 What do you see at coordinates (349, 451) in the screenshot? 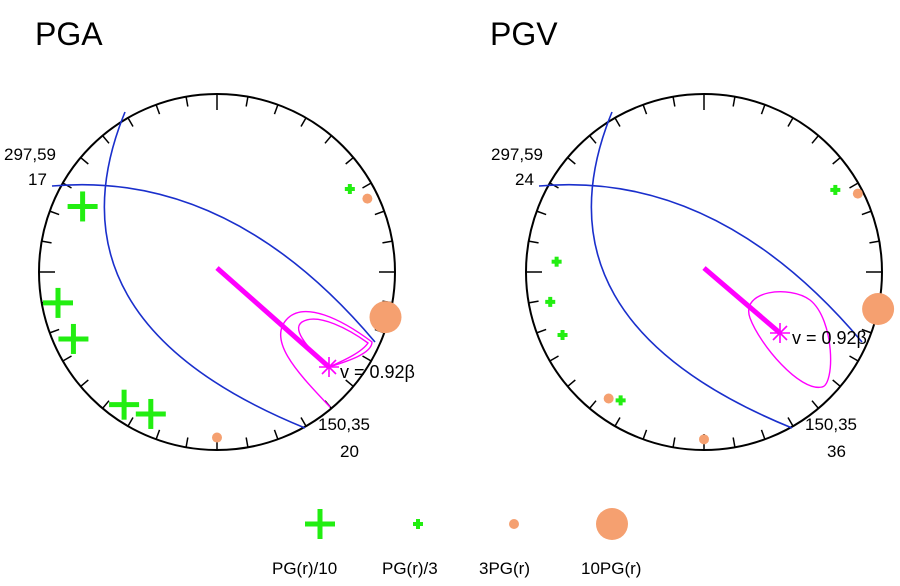
I see `lower-value-label: 20` at bounding box center [349, 451].